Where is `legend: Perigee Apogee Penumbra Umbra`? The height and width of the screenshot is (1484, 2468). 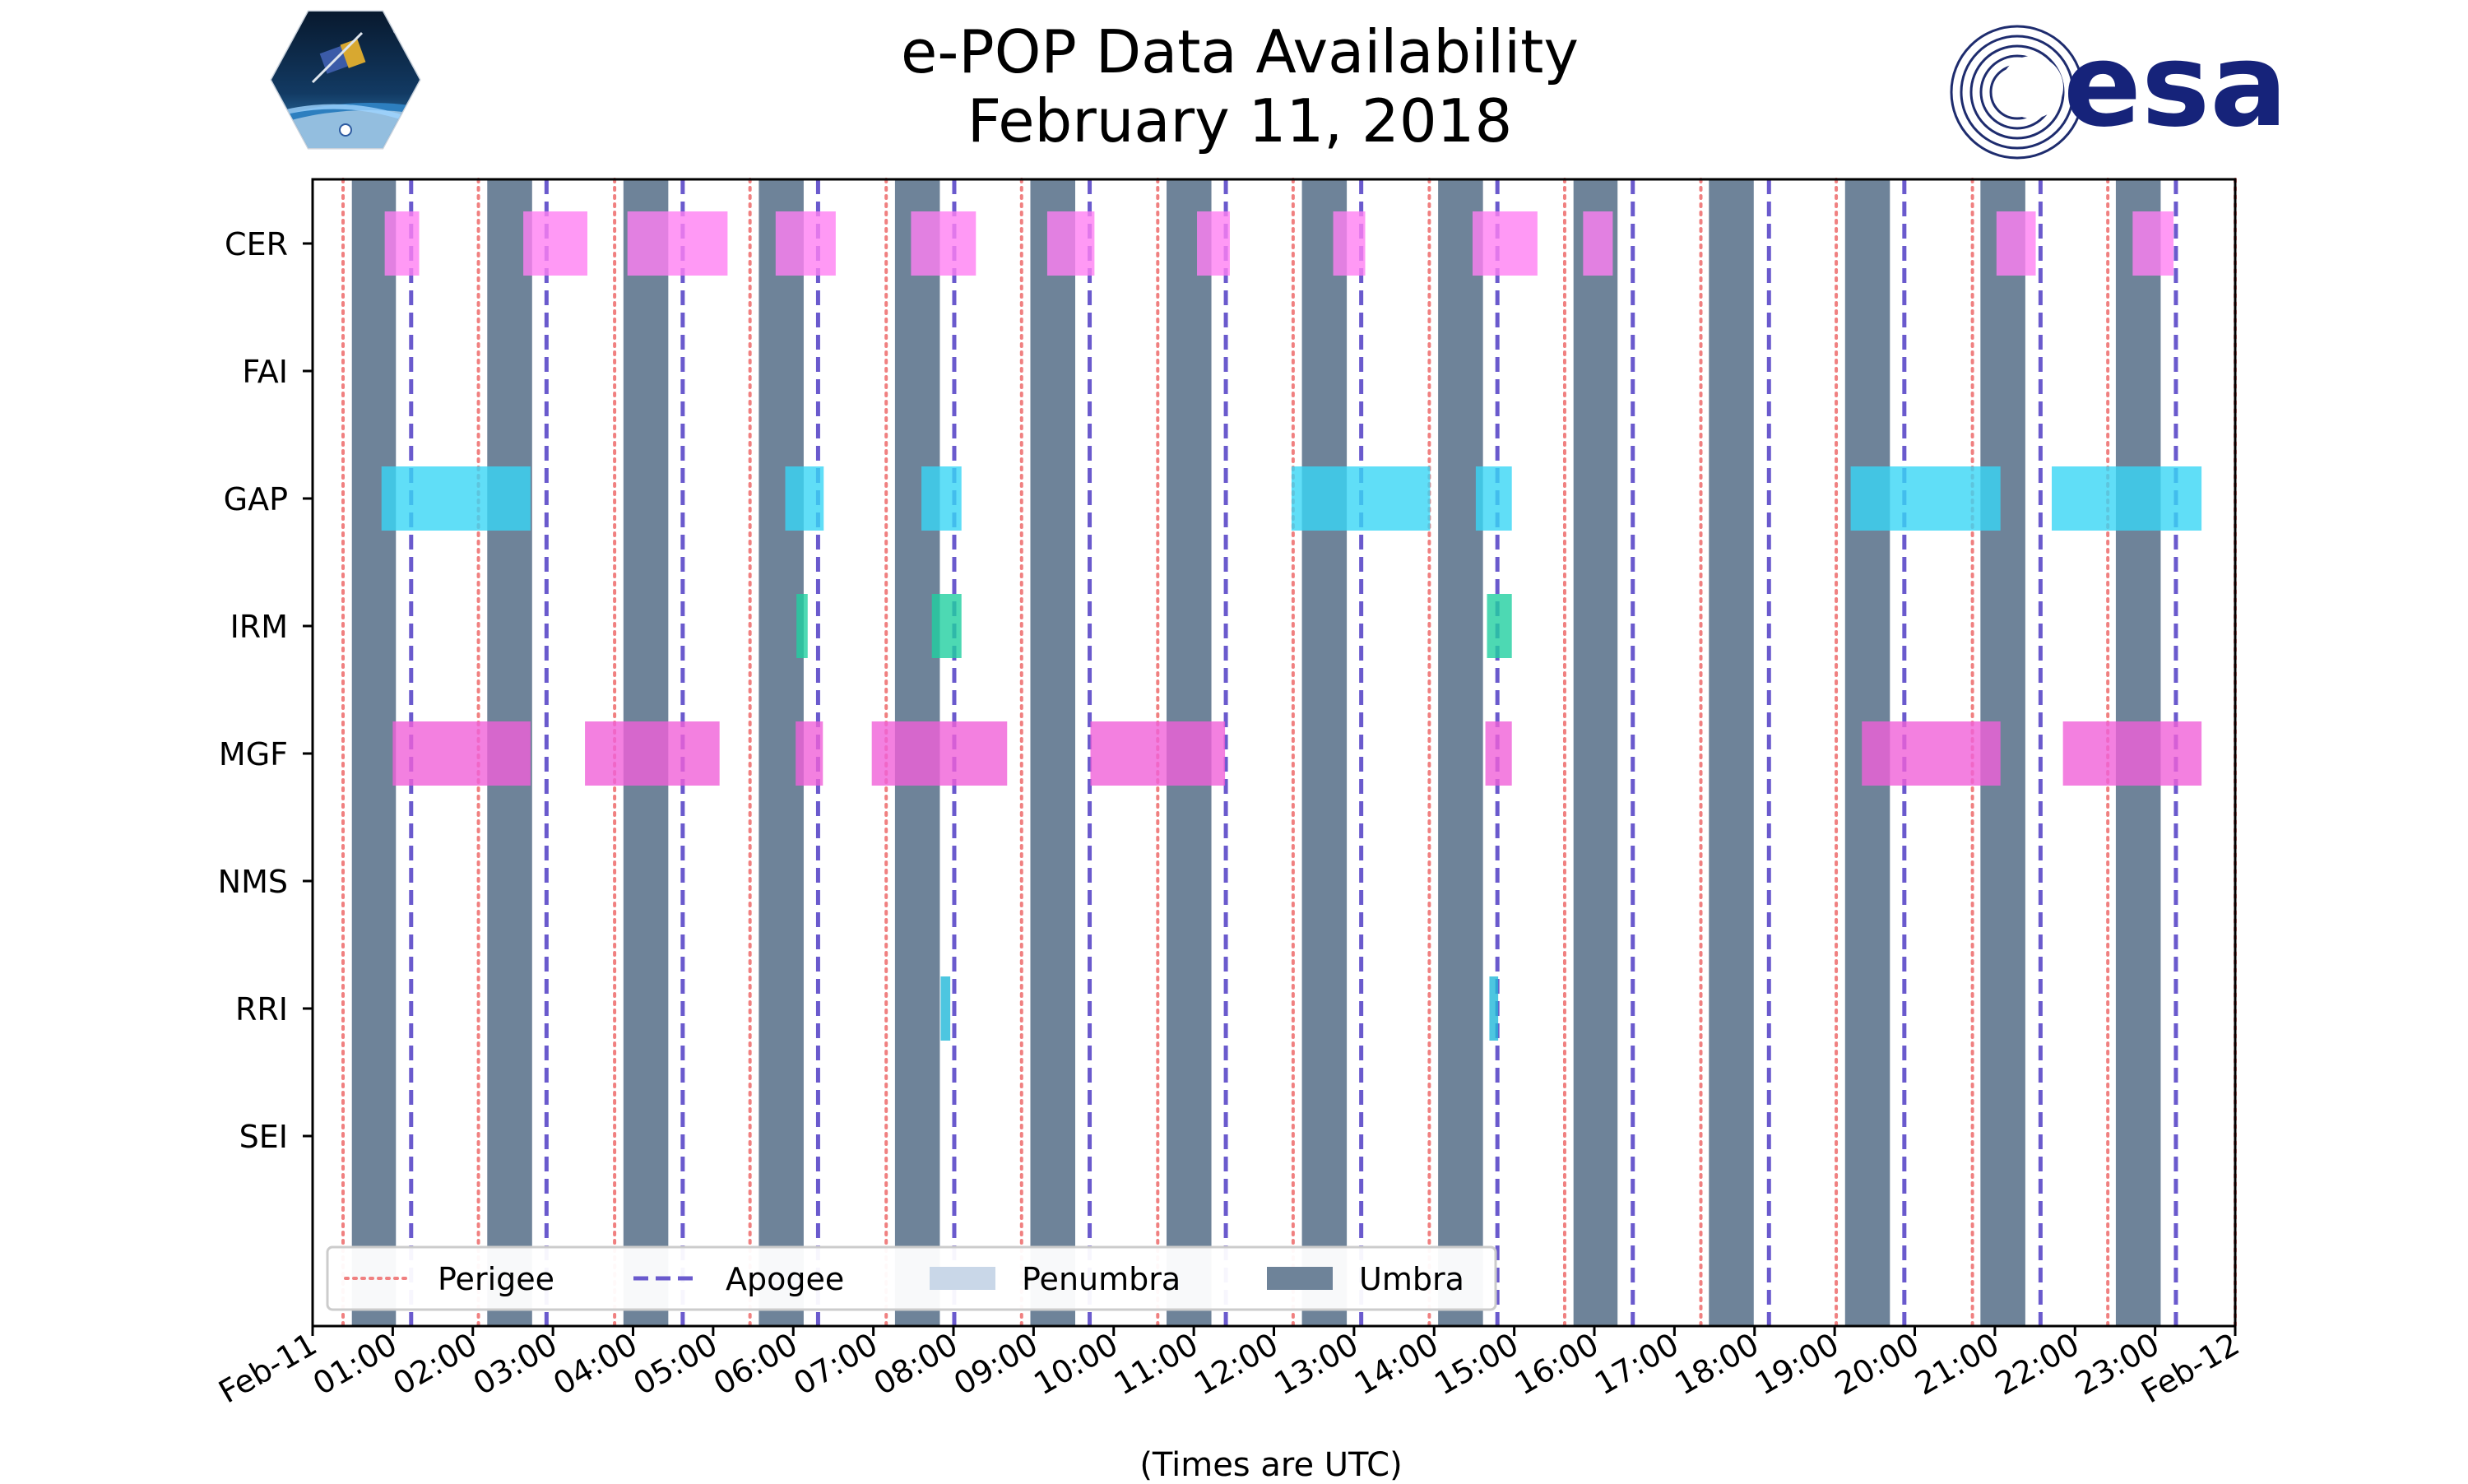
legend: Perigee Apogee Penumbra Umbra is located at coordinates (911, 1278).